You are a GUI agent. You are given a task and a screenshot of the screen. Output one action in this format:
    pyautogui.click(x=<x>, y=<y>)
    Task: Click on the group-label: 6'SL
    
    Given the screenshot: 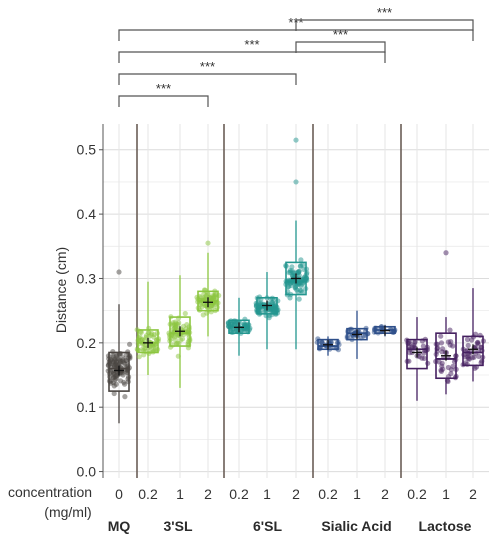 What is the action you would take?
    pyautogui.click(x=267, y=526)
    